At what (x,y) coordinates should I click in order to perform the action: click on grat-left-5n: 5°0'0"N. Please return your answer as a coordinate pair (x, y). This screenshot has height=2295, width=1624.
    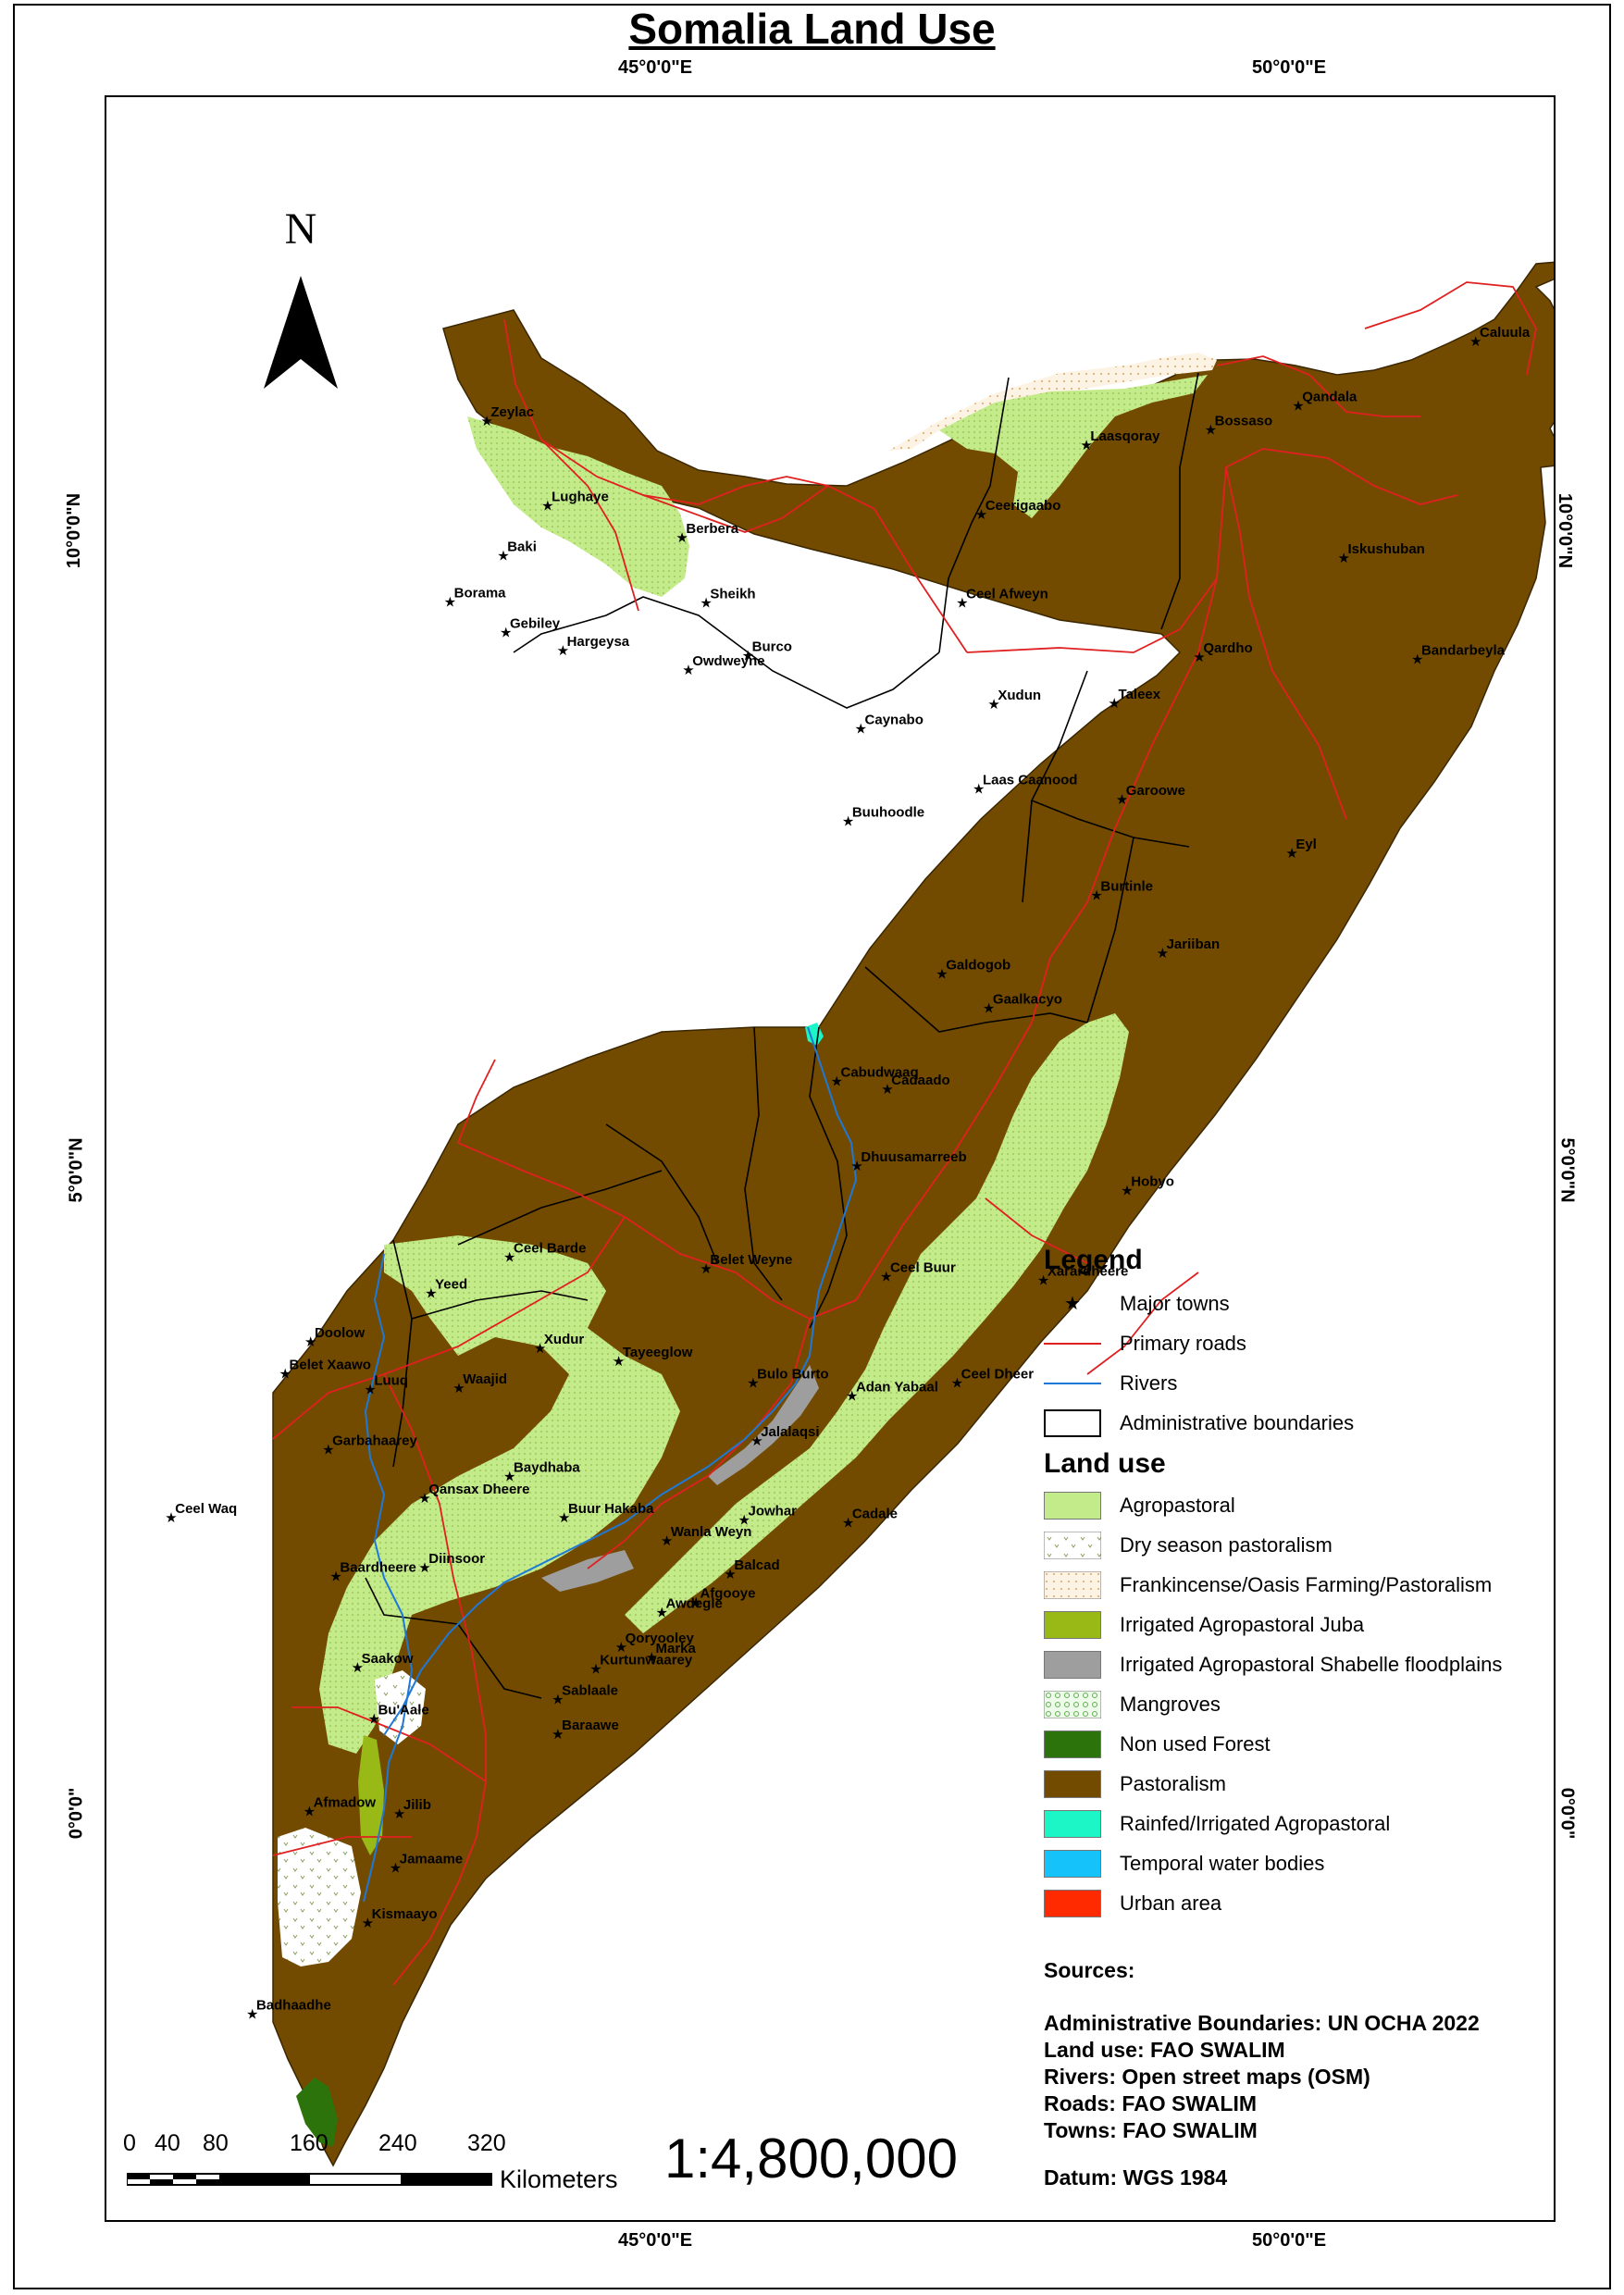
    Looking at the image, I should click on (76, 1170).